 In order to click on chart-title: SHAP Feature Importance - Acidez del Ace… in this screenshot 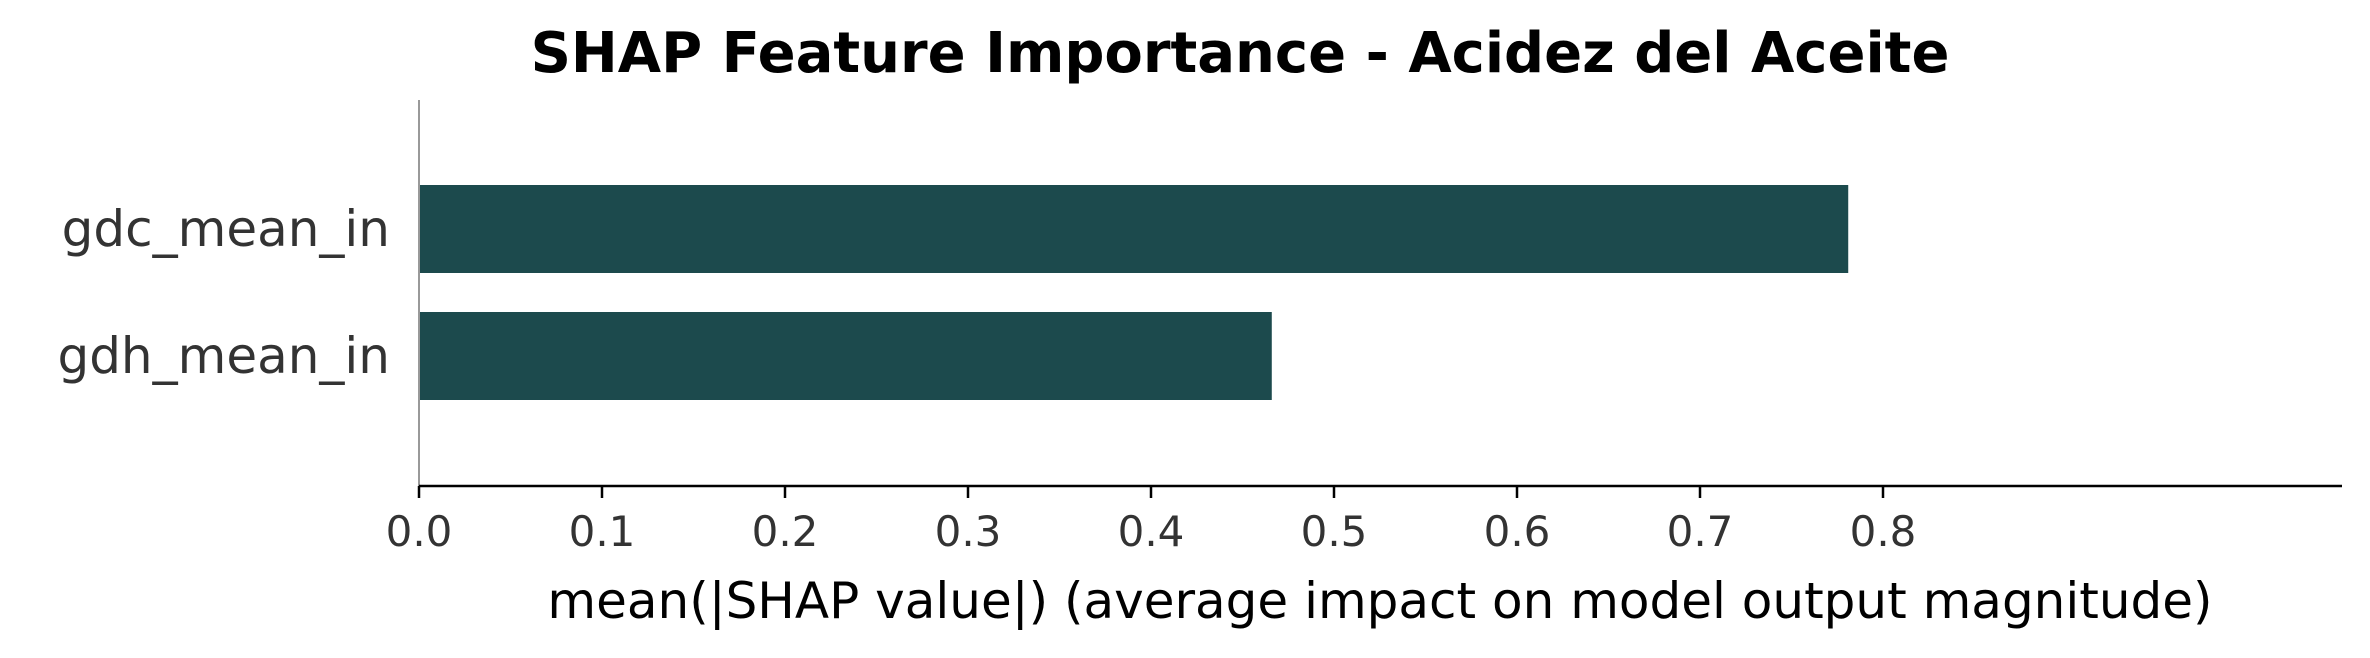, I will do `click(1240, 53)`.